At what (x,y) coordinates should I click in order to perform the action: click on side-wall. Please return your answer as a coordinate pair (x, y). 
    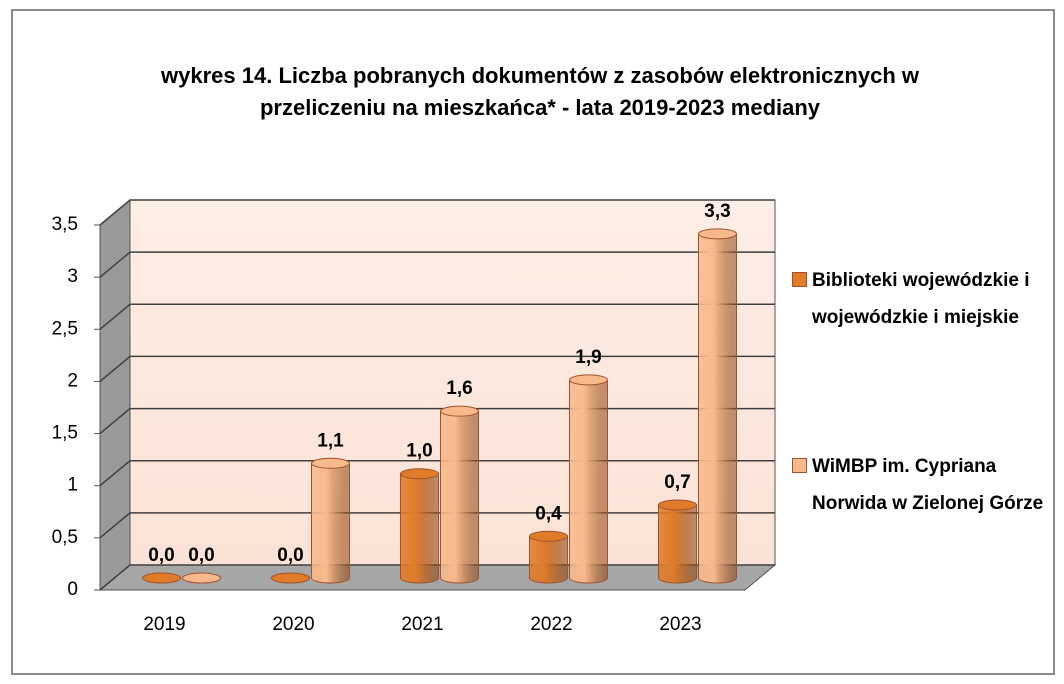
    Looking at the image, I should click on (115, 395).